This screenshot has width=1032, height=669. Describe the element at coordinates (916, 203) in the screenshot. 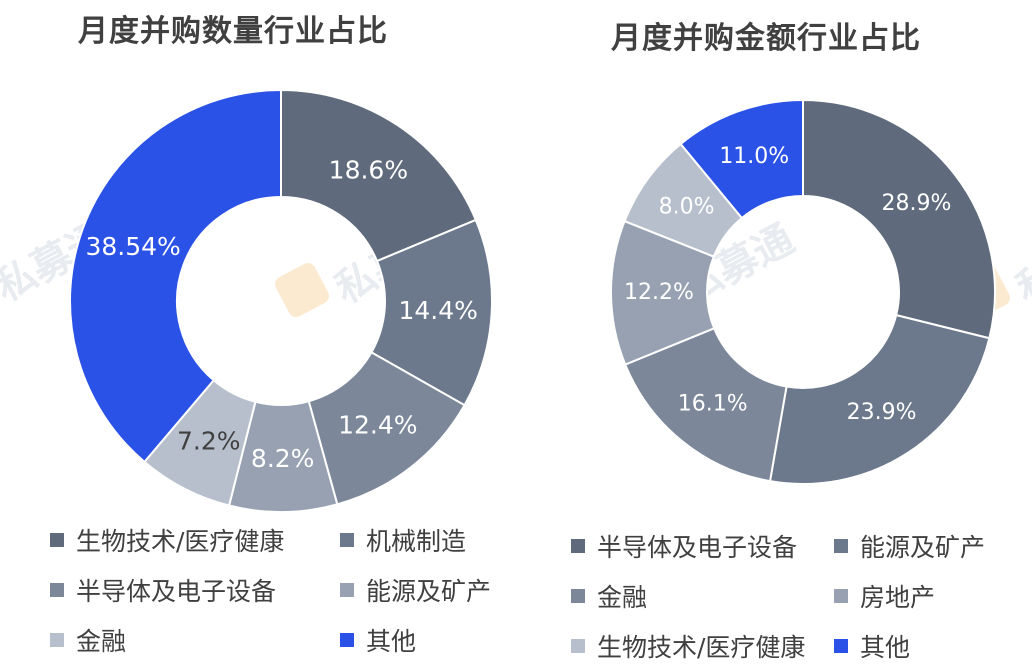

I see `slice-value-label: 28.9%` at that location.